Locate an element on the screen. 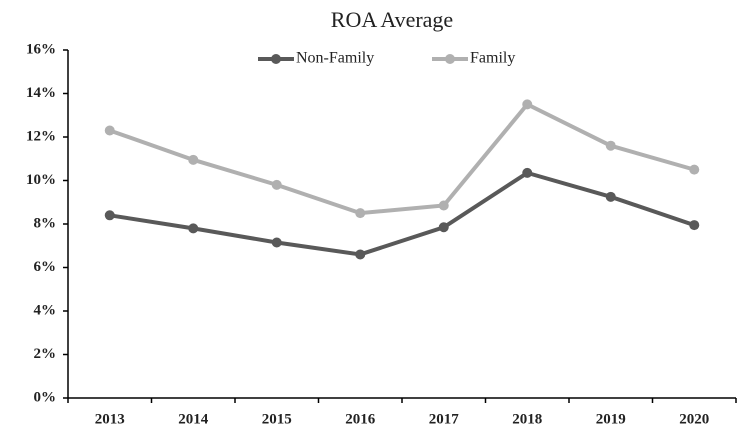 This screenshot has height=436, width=739. x-tick-label: 2015 is located at coordinates (277, 419).